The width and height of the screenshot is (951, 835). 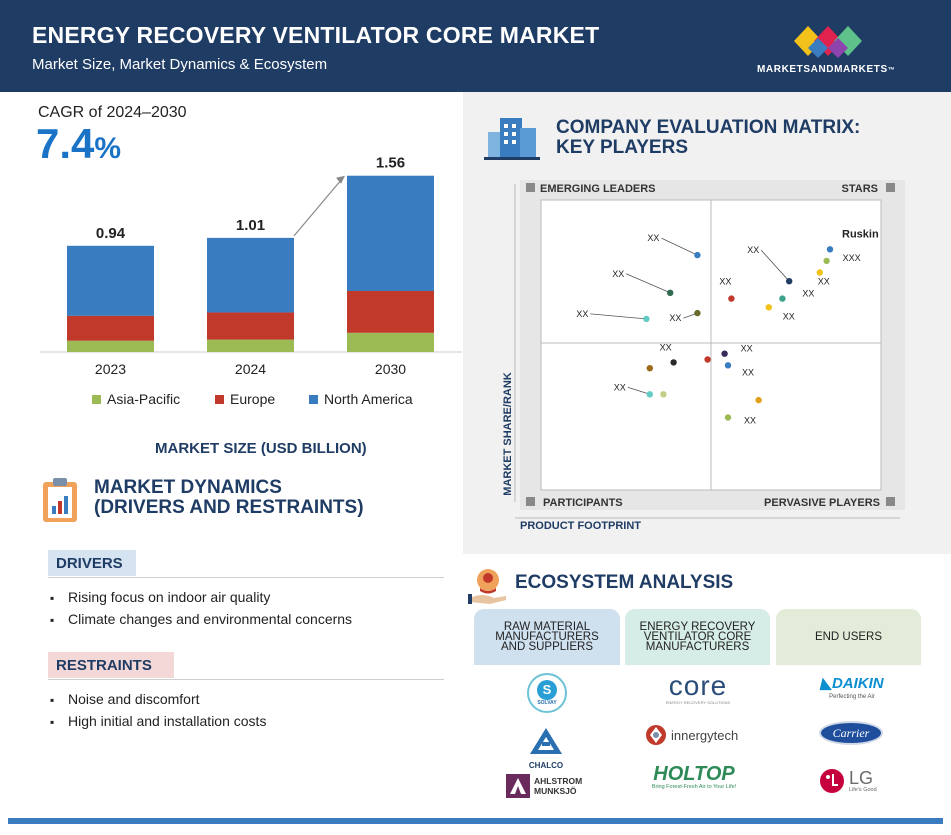 I want to click on participants-icon, so click(x=530, y=501).